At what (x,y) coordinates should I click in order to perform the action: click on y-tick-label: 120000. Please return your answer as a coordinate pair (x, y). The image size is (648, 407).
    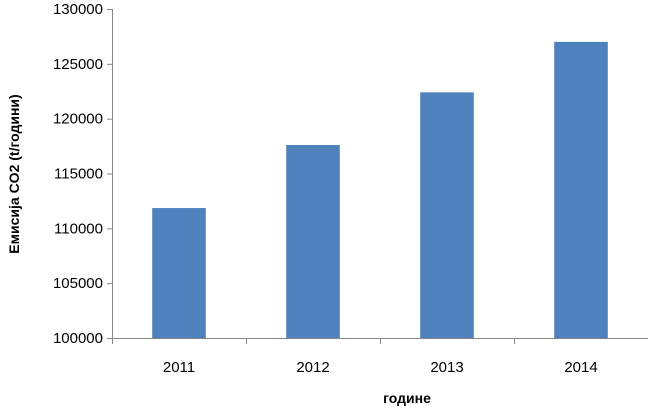
    Looking at the image, I should click on (78, 119).